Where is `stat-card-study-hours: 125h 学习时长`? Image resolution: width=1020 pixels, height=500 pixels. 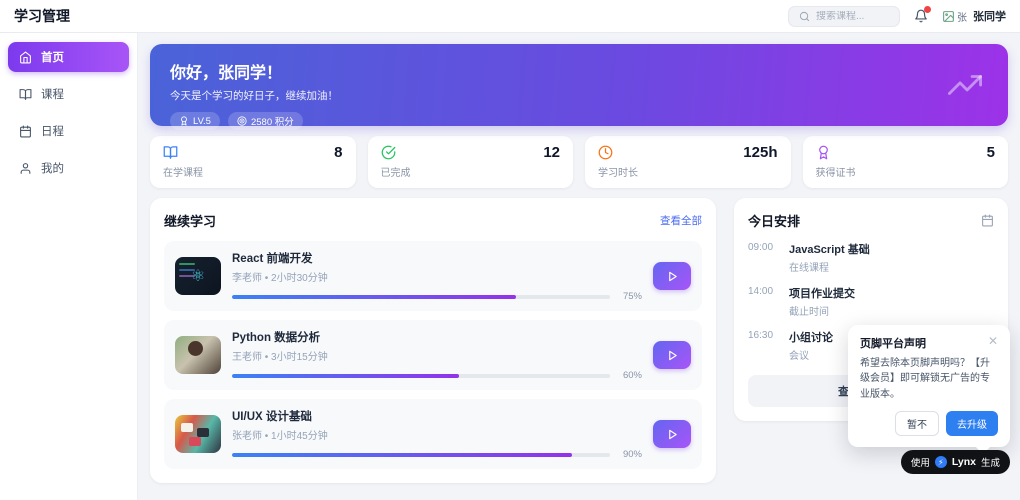 stat-card-study-hours: 125h 学习时长 is located at coordinates (688, 162).